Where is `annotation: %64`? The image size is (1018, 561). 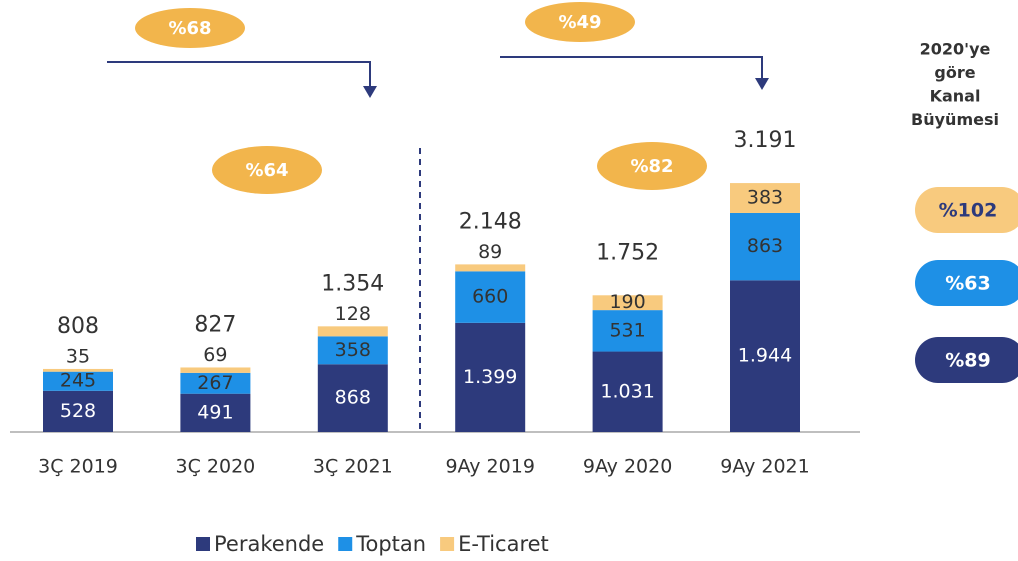 annotation: %64 is located at coordinates (266, 170).